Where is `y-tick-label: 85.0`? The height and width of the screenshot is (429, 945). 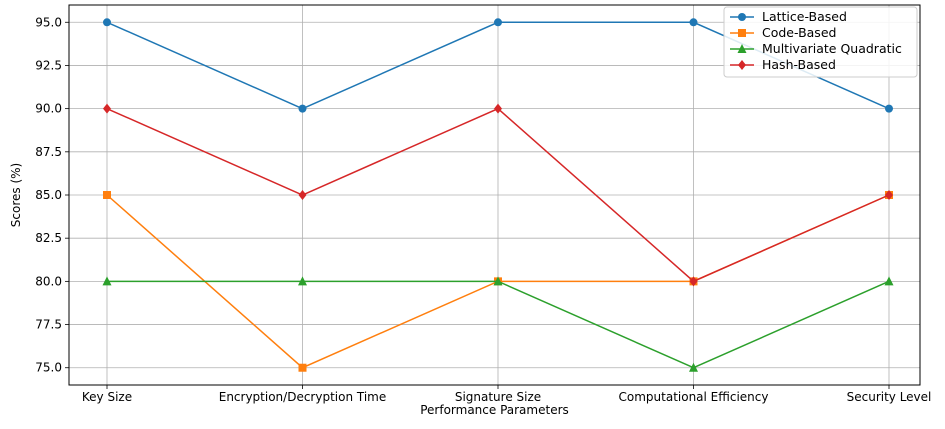 y-tick-label: 85.0 is located at coordinates (48, 195).